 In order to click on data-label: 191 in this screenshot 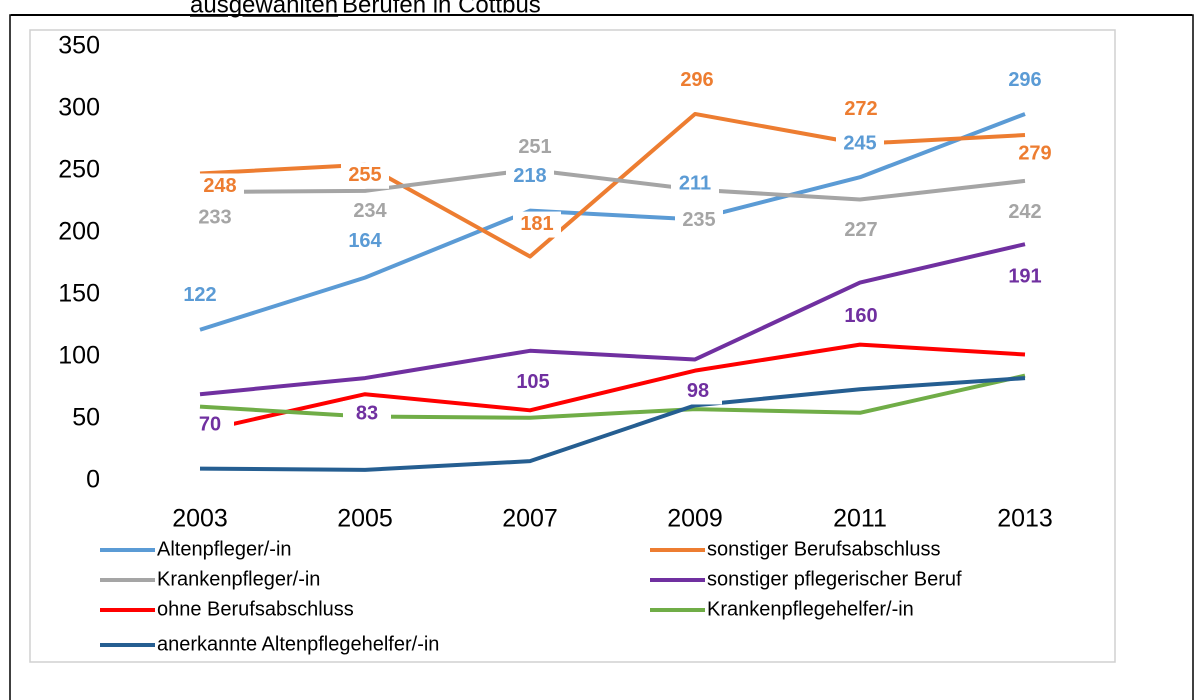, I will do `click(1024, 276)`.